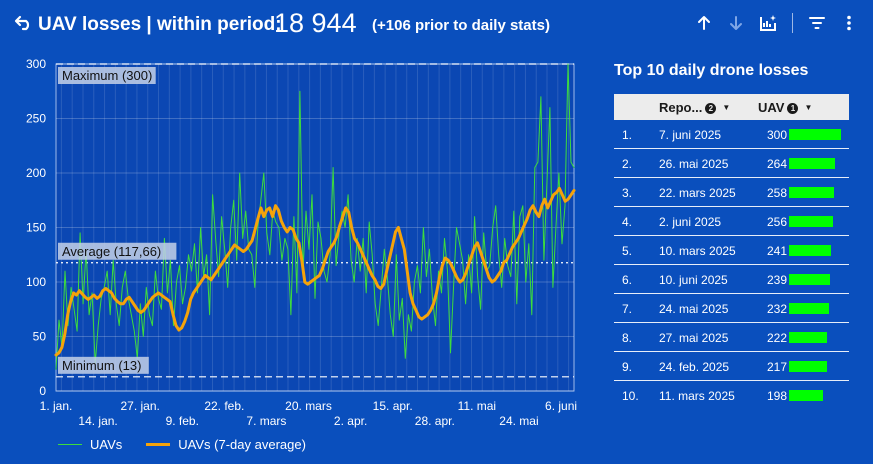  I want to click on row-value: 232, so click(777, 309).